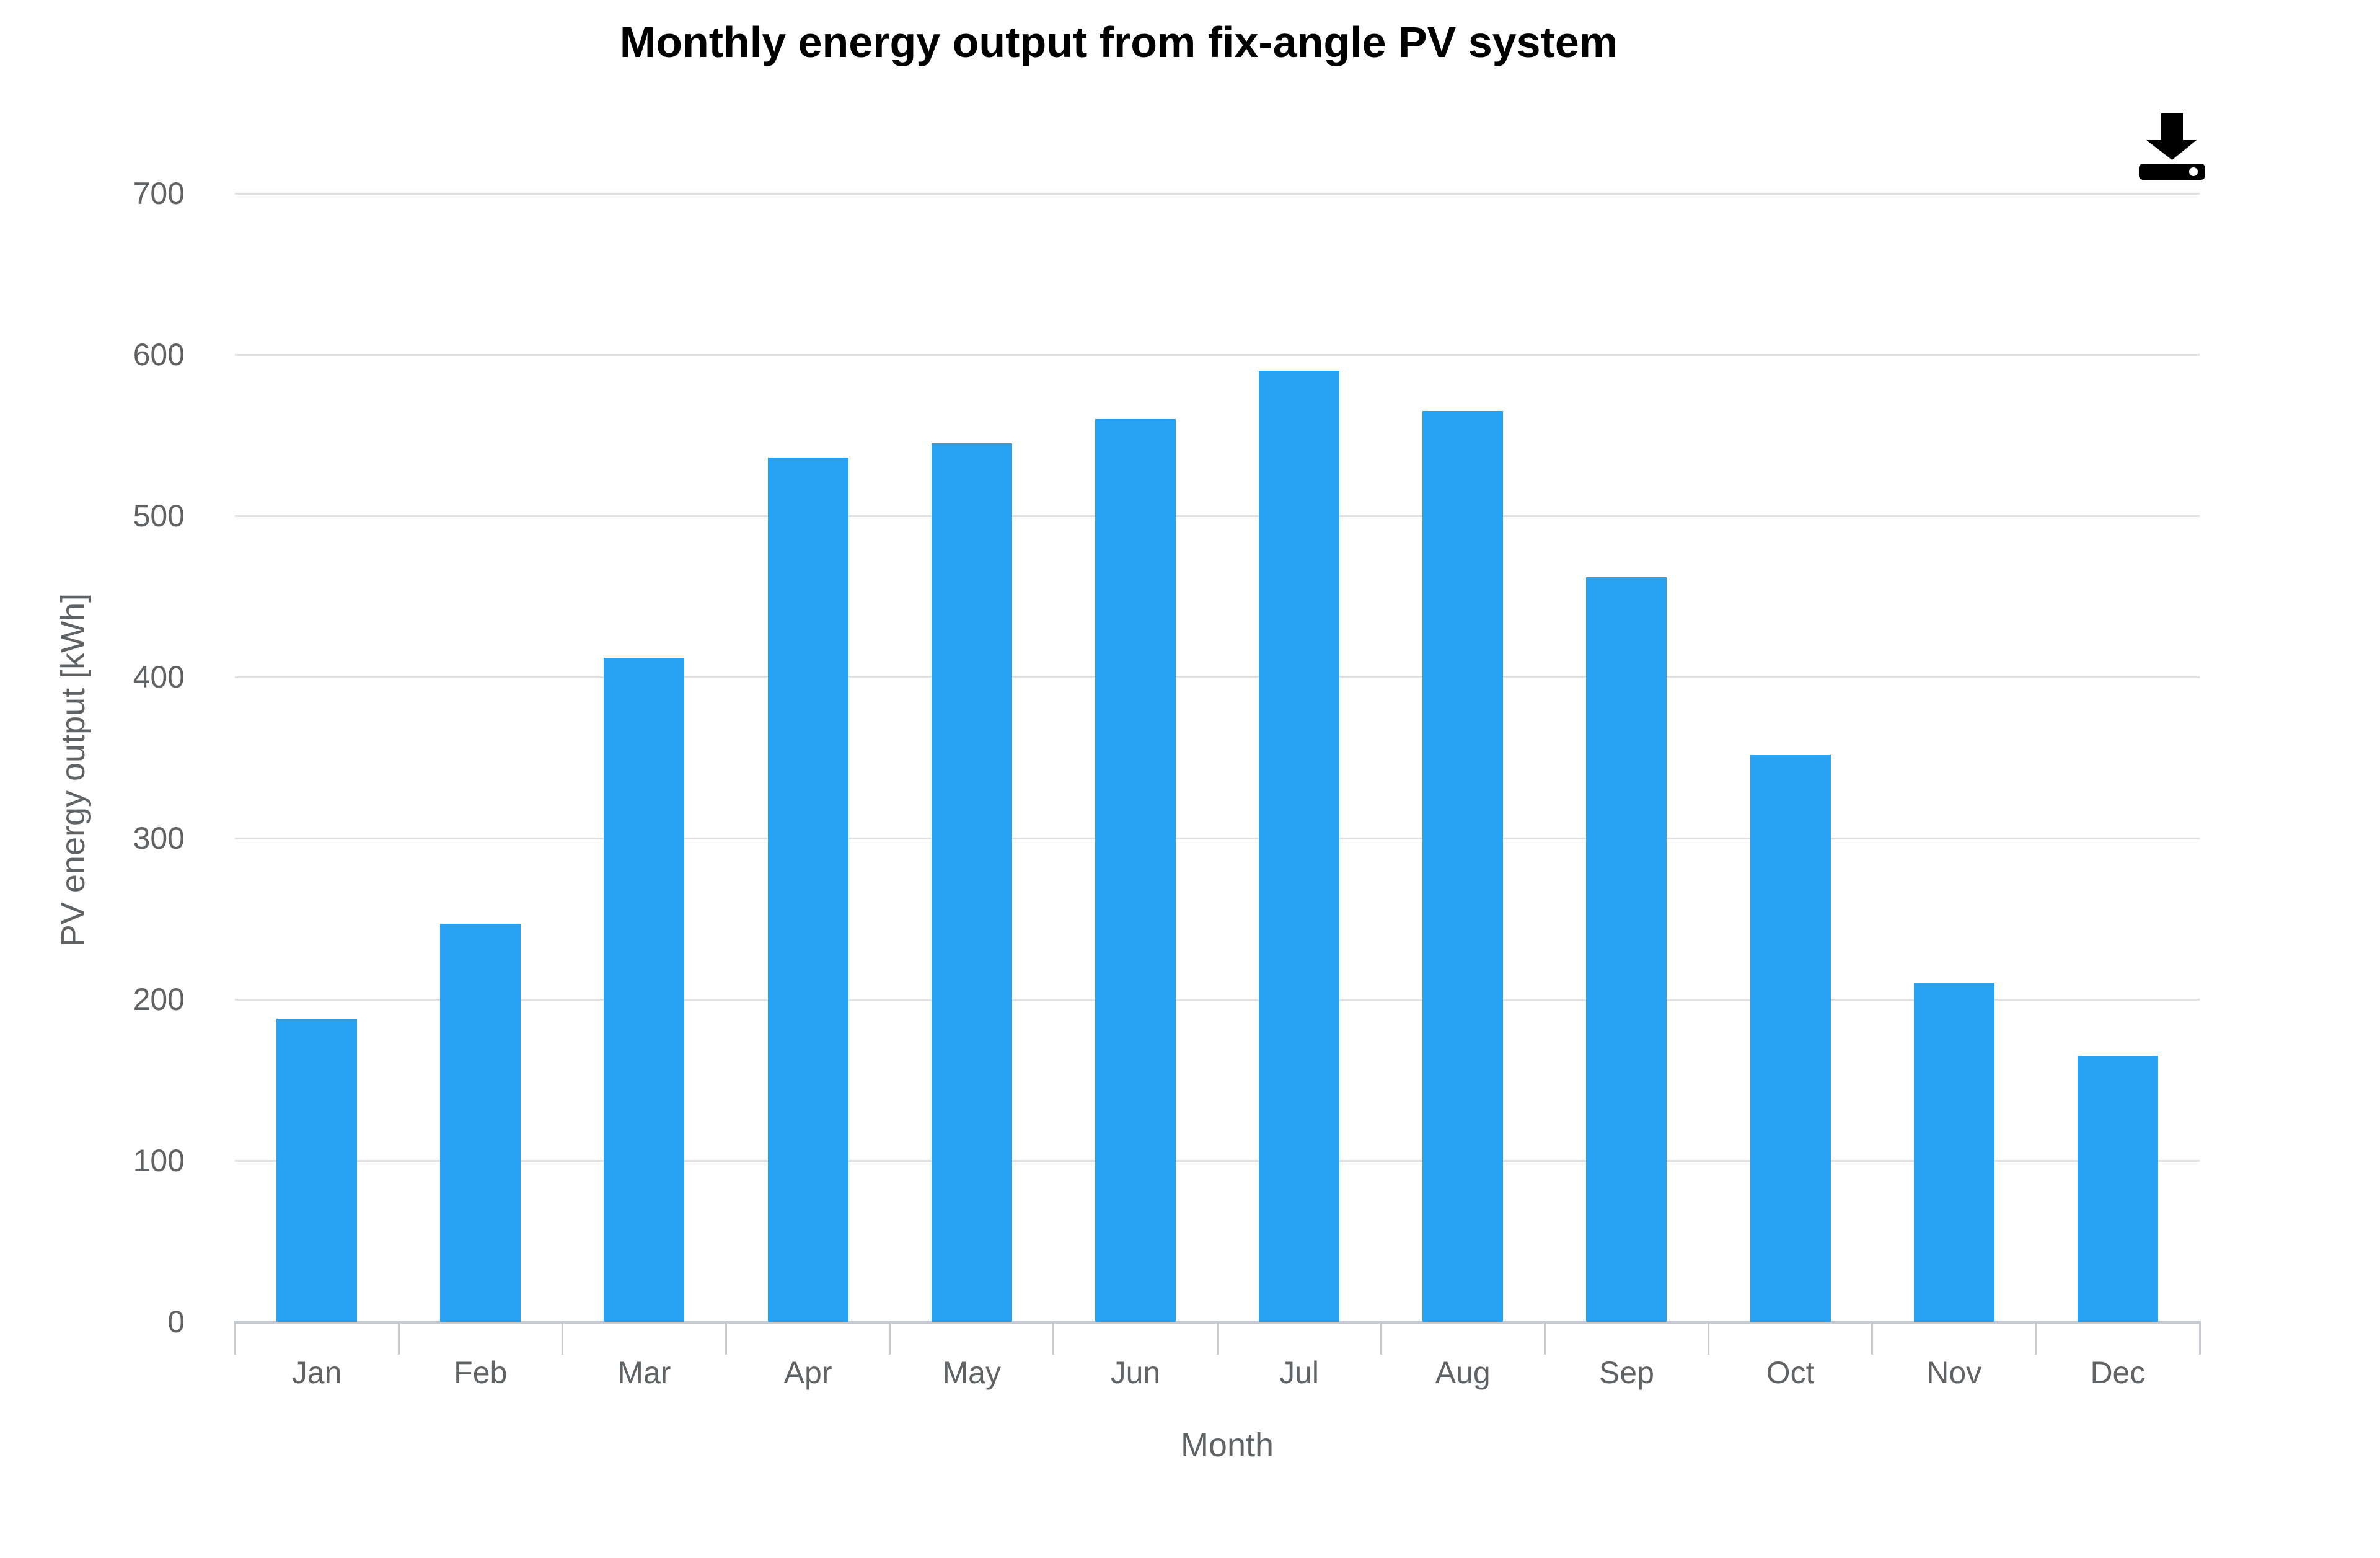  What do you see at coordinates (1299, 846) in the screenshot?
I see `bar-jul` at bounding box center [1299, 846].